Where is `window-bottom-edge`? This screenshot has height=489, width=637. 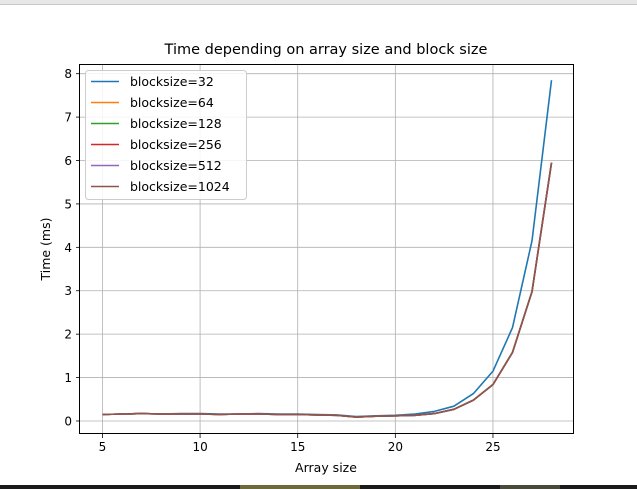
window-bottom-edge is located at coordinates (318, 487).